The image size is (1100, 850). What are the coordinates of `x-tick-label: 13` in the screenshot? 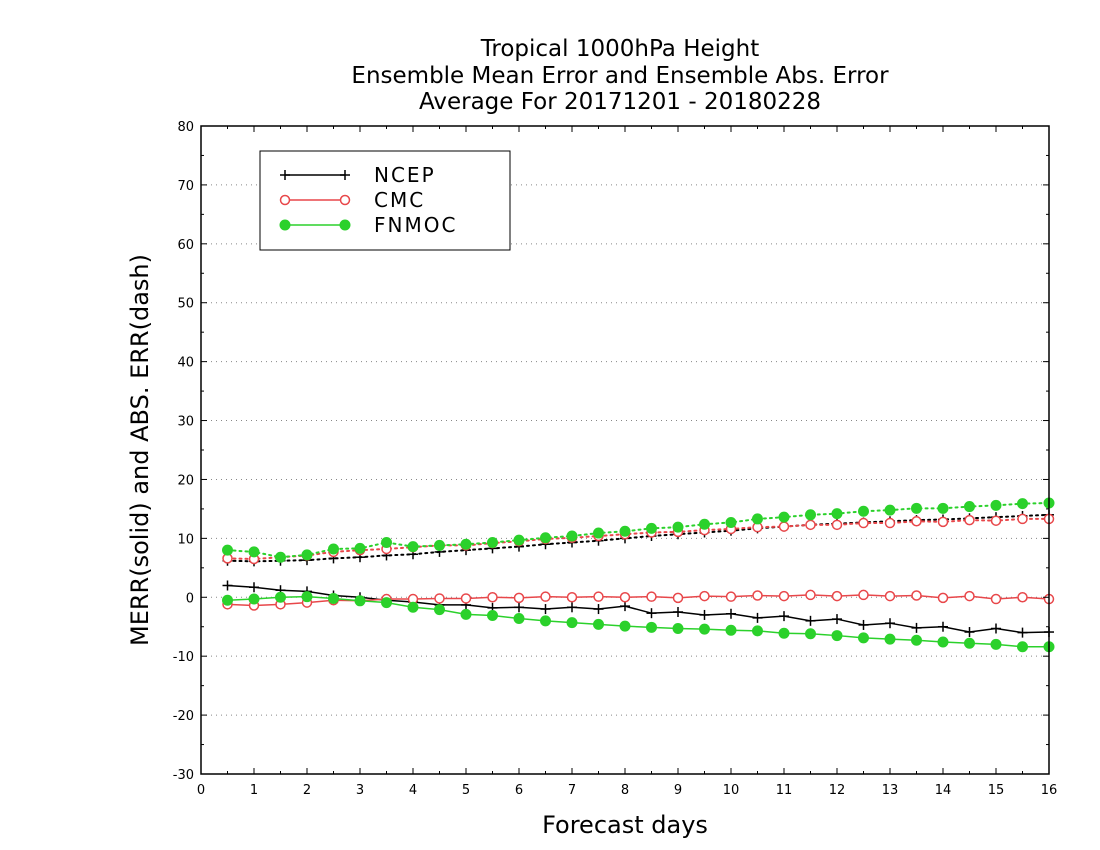 It's located at (890, 790).